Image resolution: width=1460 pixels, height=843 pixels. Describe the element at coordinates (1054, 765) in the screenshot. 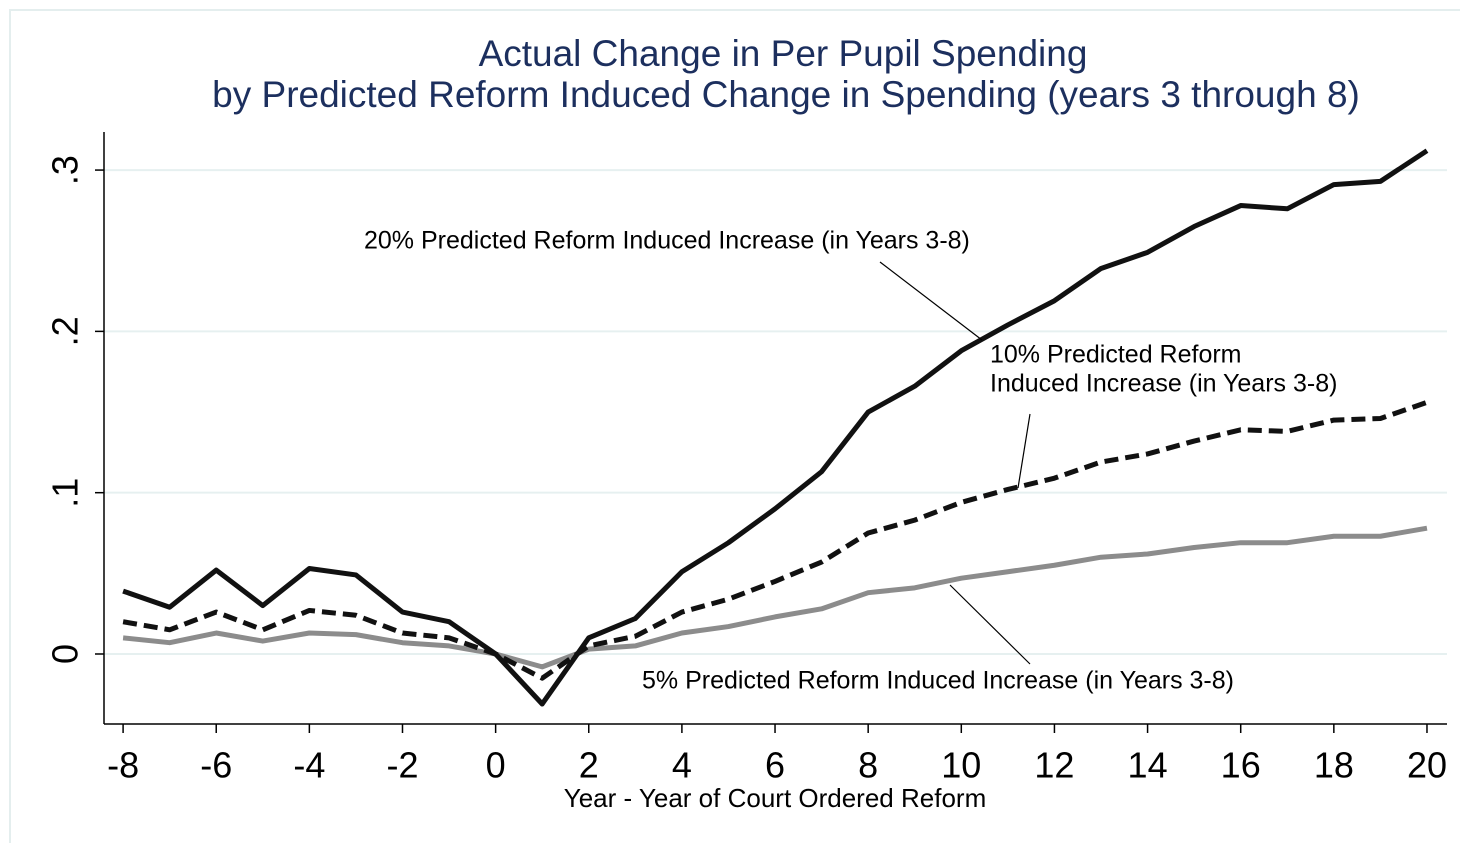

I see `x-tick-label: 12` at that location.